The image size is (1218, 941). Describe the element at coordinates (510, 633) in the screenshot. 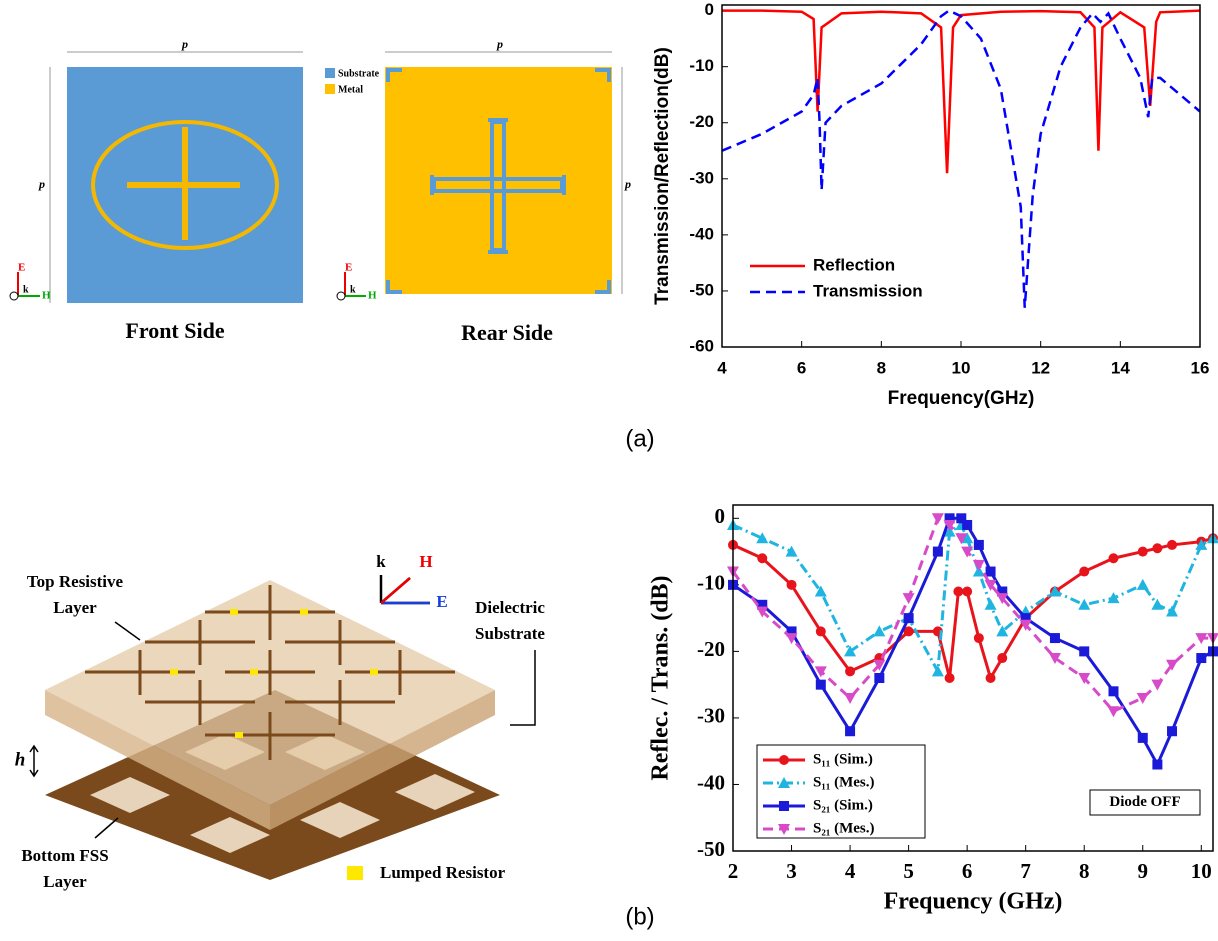

I see `substrate-label: Substrate` at that location.